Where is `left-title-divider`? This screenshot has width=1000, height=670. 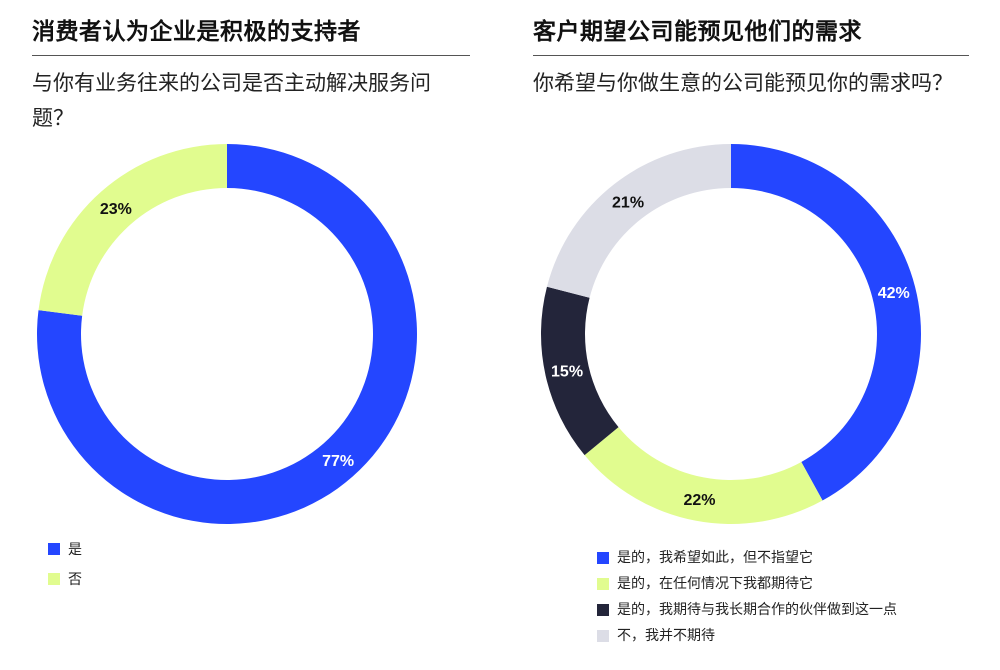
left-title-divider is located at coordinates (251, 55).